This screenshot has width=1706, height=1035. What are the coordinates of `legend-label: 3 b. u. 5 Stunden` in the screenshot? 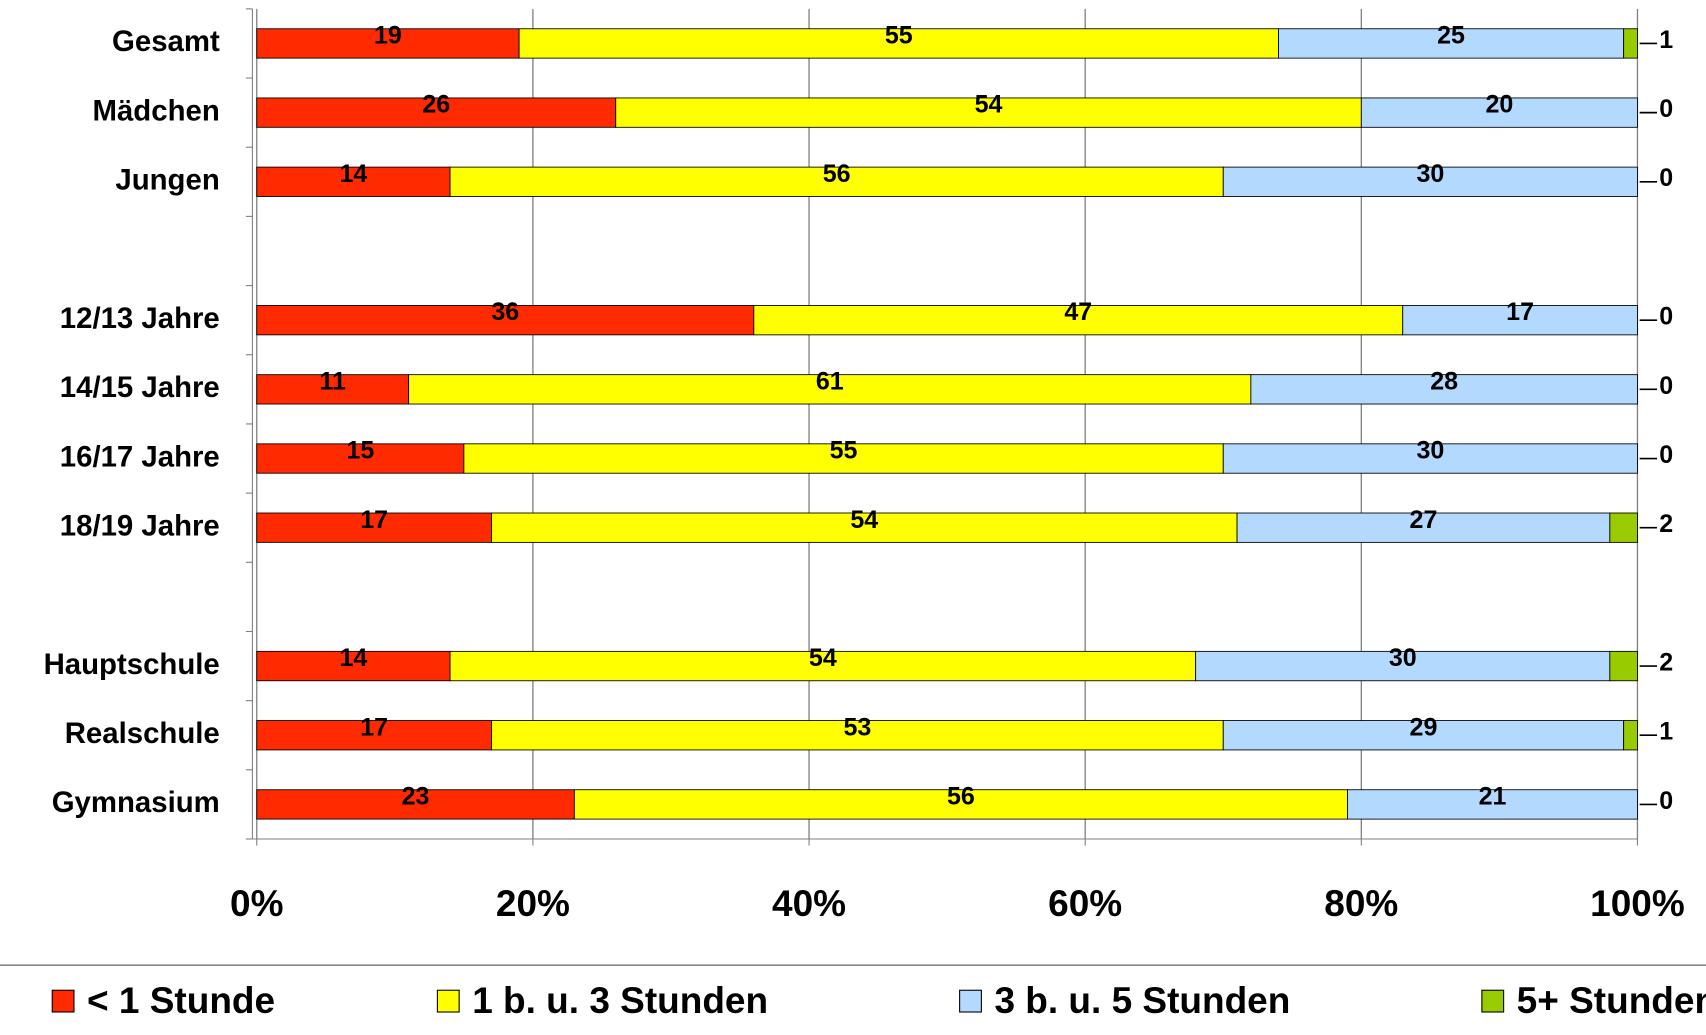 It's located at (1142, 1000).